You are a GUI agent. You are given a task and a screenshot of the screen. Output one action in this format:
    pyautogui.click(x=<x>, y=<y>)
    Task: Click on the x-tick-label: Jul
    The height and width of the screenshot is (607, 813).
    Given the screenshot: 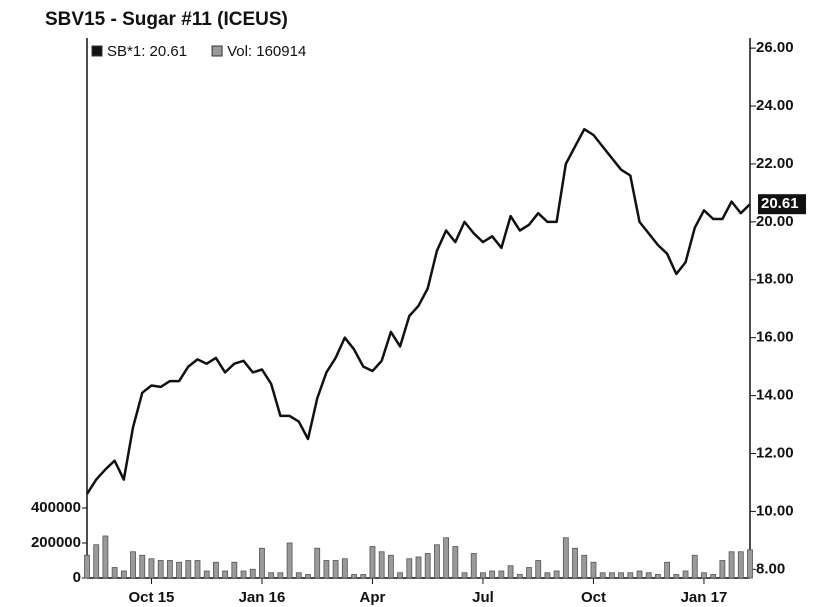 What is the action you would take?
    pyautogui.click(x=483, y=597)
    